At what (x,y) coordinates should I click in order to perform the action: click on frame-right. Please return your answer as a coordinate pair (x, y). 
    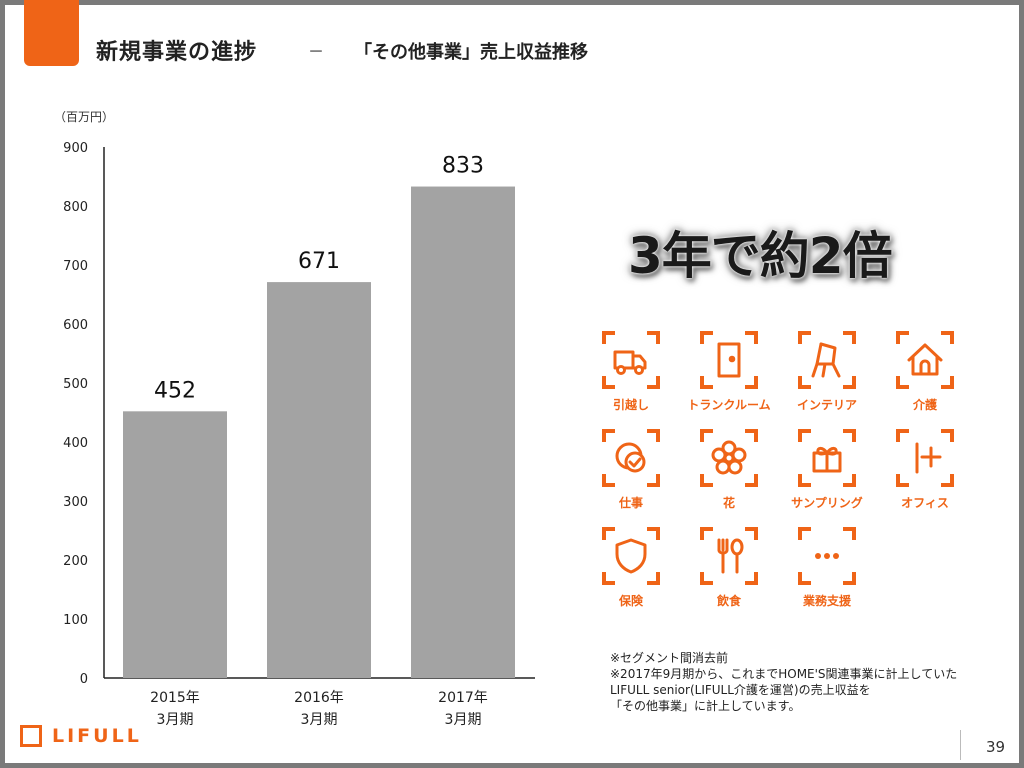
    Looking at the image, I should click on (1021, 384).